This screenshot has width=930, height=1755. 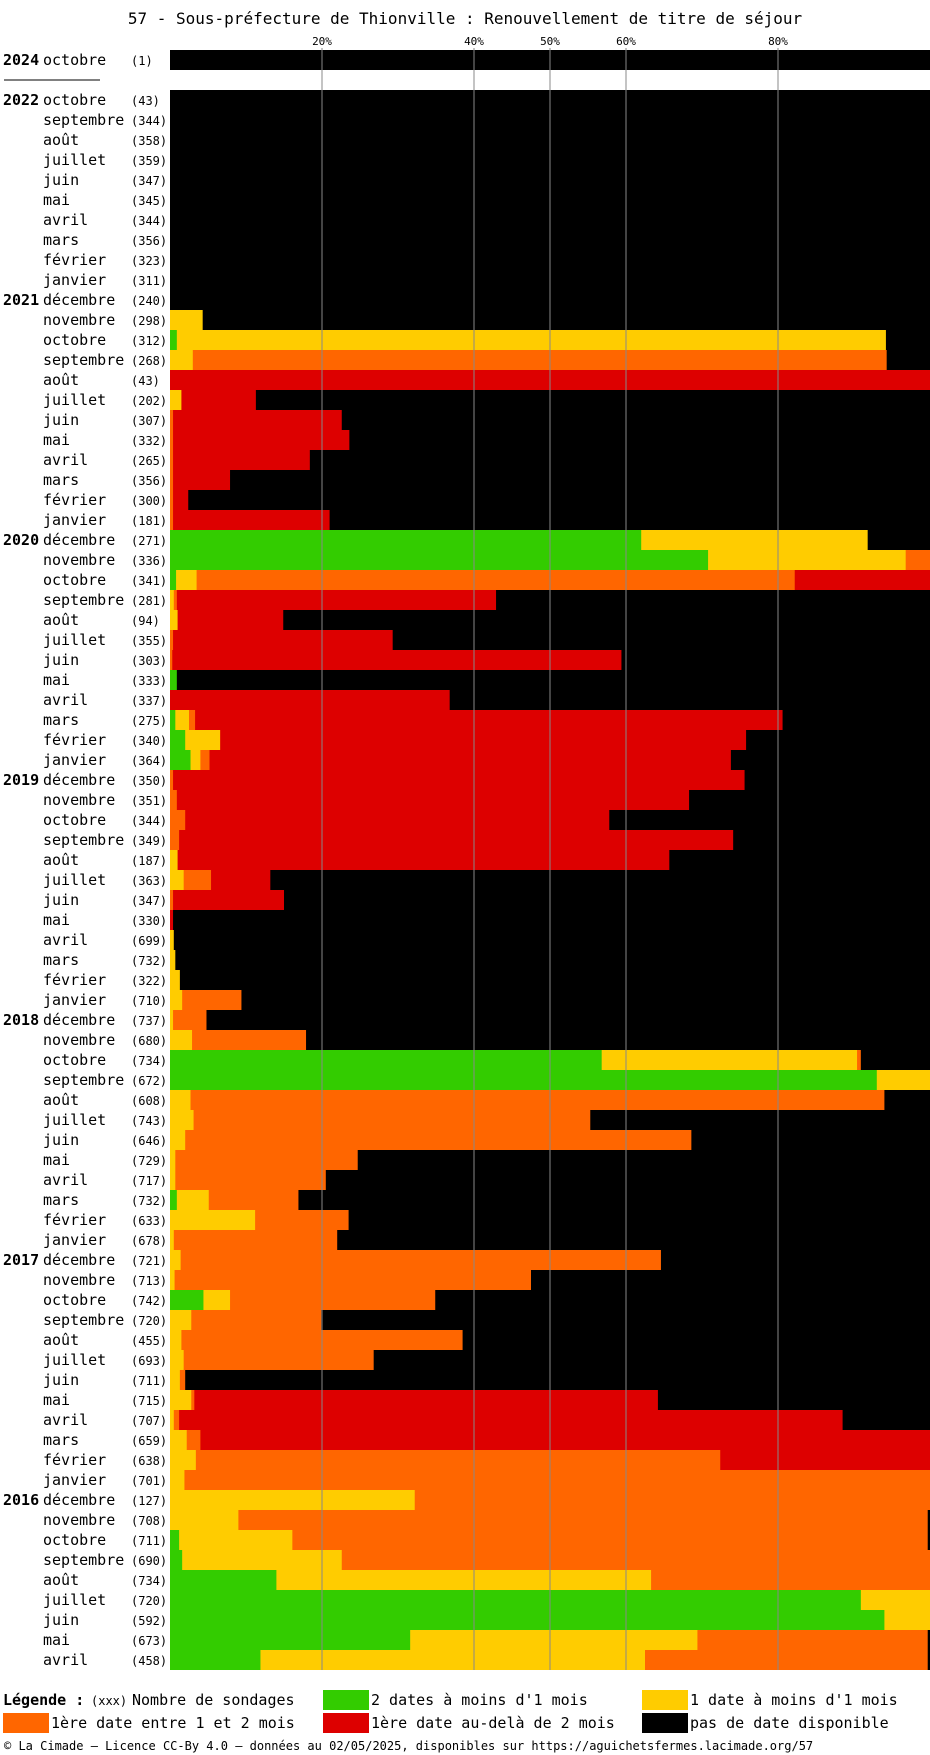 What do you see at coordinates (149, 1301) in the screenshot?
I see `count-label: (742)` at bounding box center [149, 1301].